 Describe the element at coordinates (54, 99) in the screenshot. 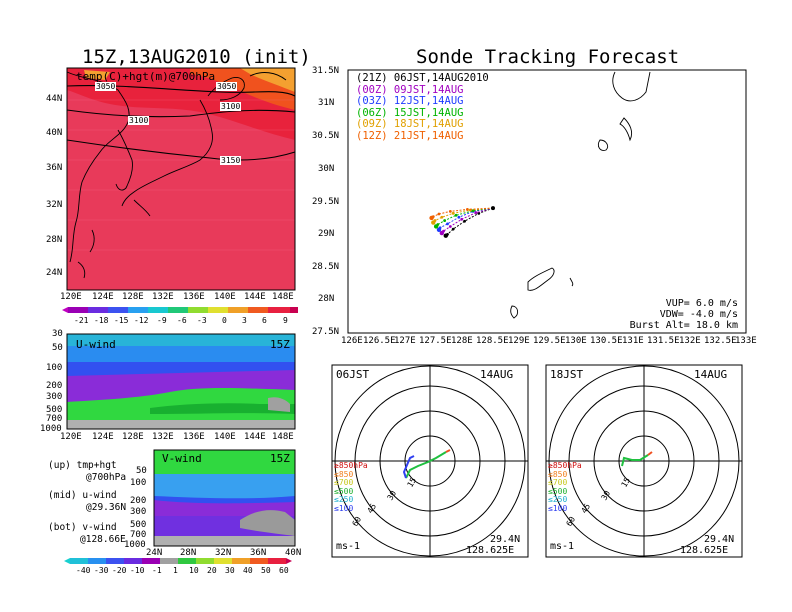

I see `lat-tick: 44N` at that location.